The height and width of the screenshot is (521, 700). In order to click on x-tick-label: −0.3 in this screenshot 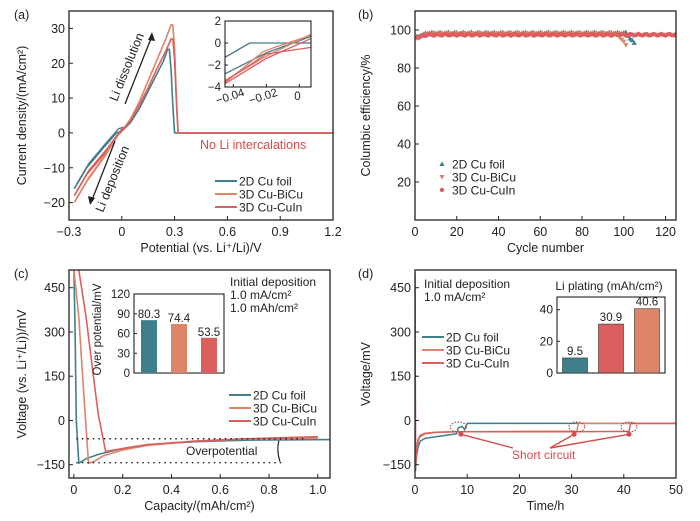, I will do `click(69, 232)`.